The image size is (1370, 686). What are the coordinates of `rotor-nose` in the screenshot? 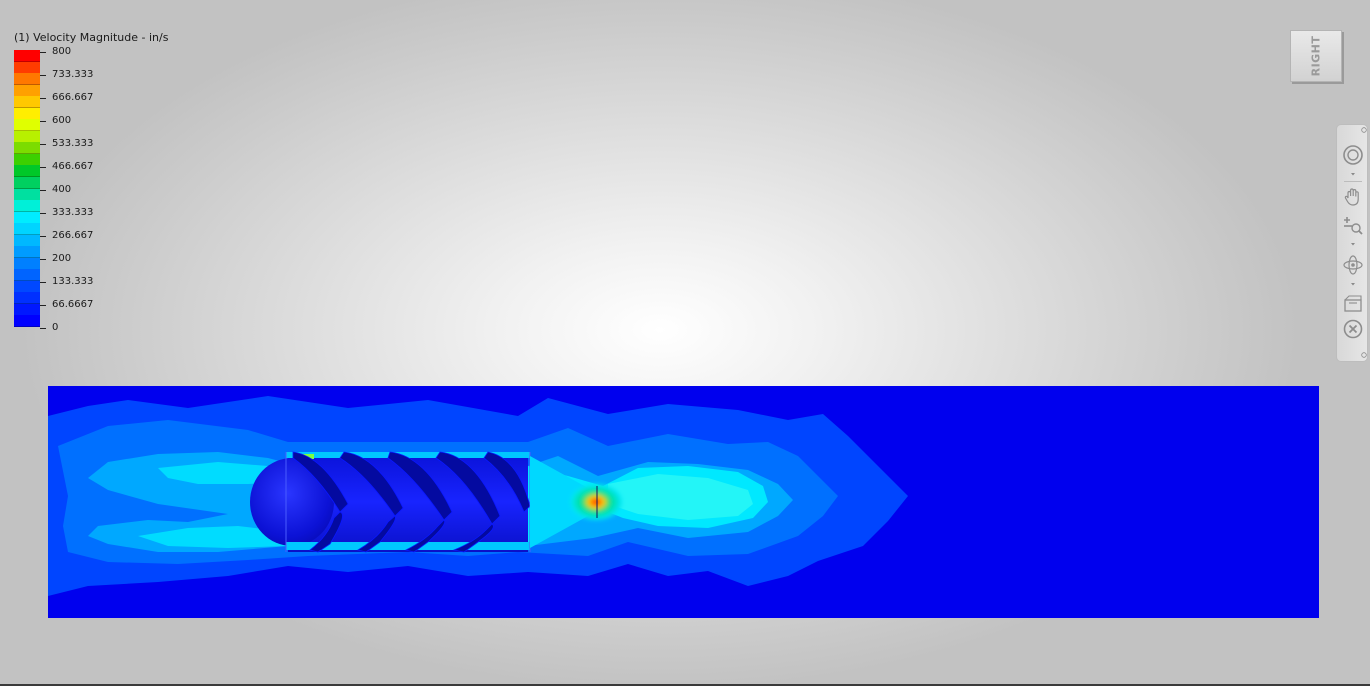 It's located at (292, 502).